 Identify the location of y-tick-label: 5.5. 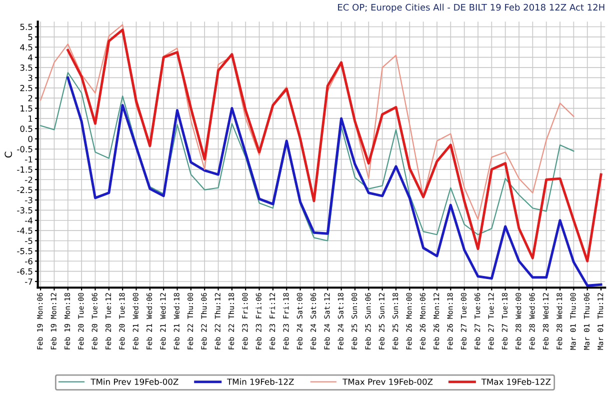
(26, 27).